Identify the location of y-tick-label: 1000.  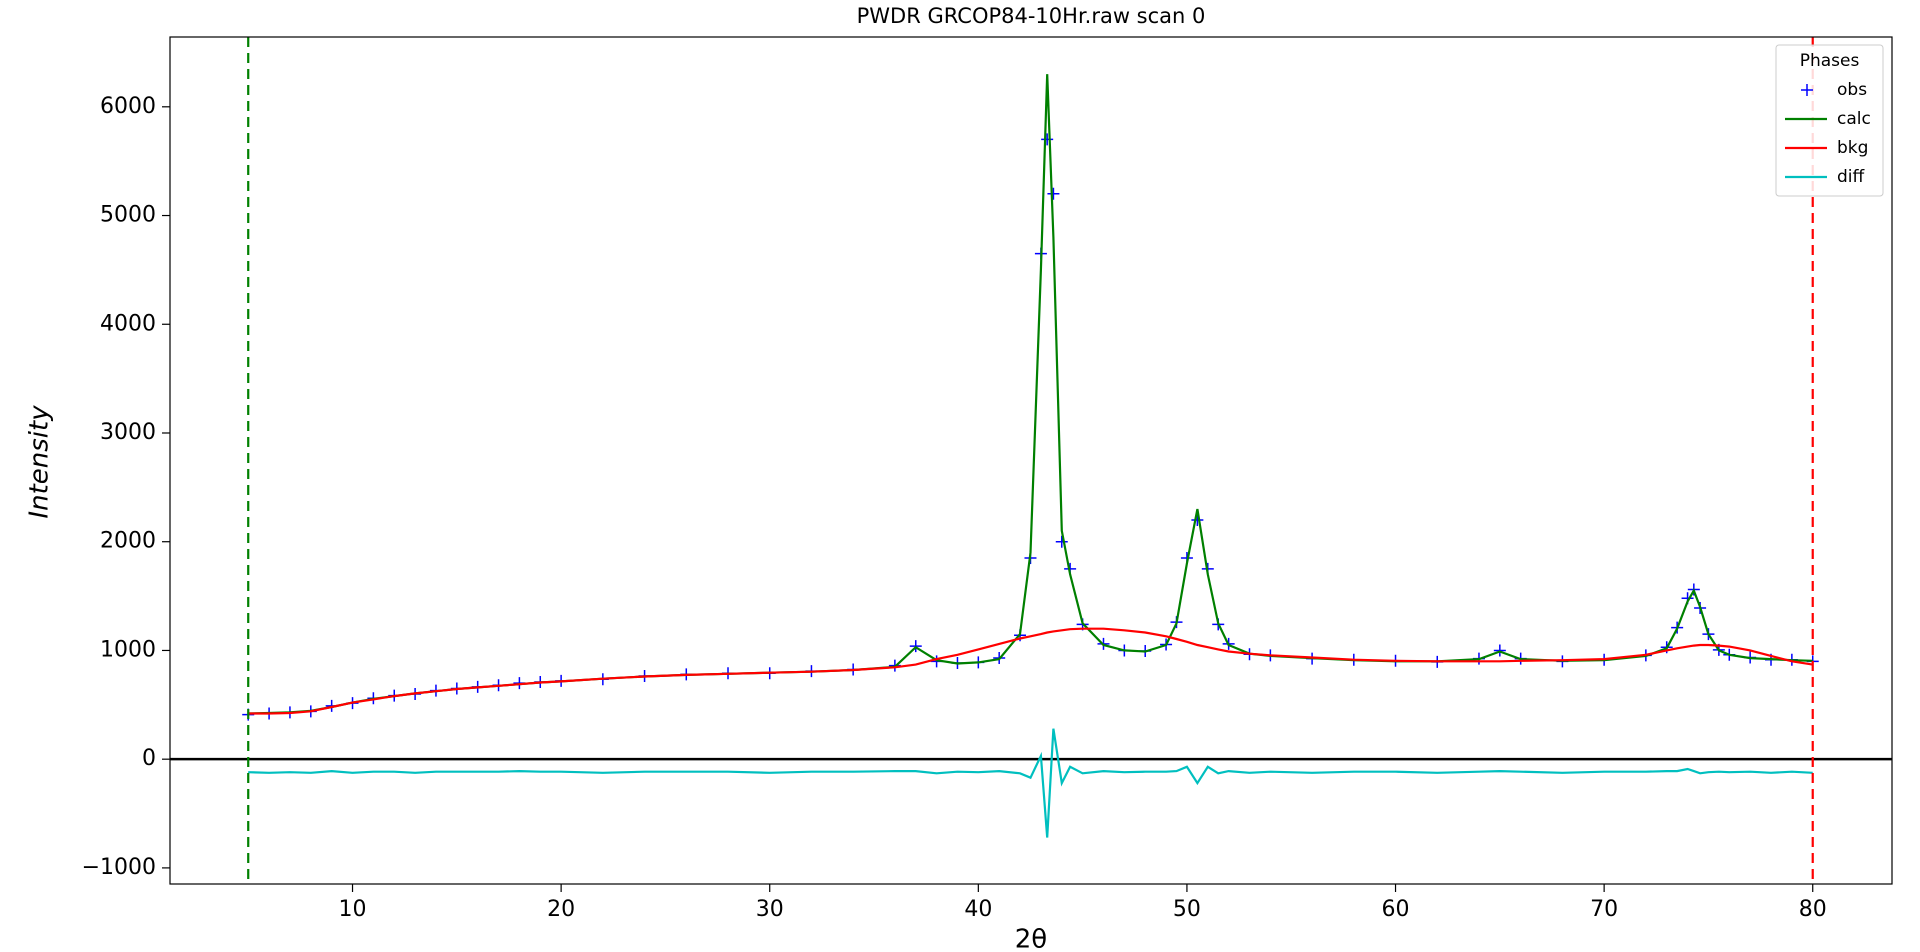
(128, 649).